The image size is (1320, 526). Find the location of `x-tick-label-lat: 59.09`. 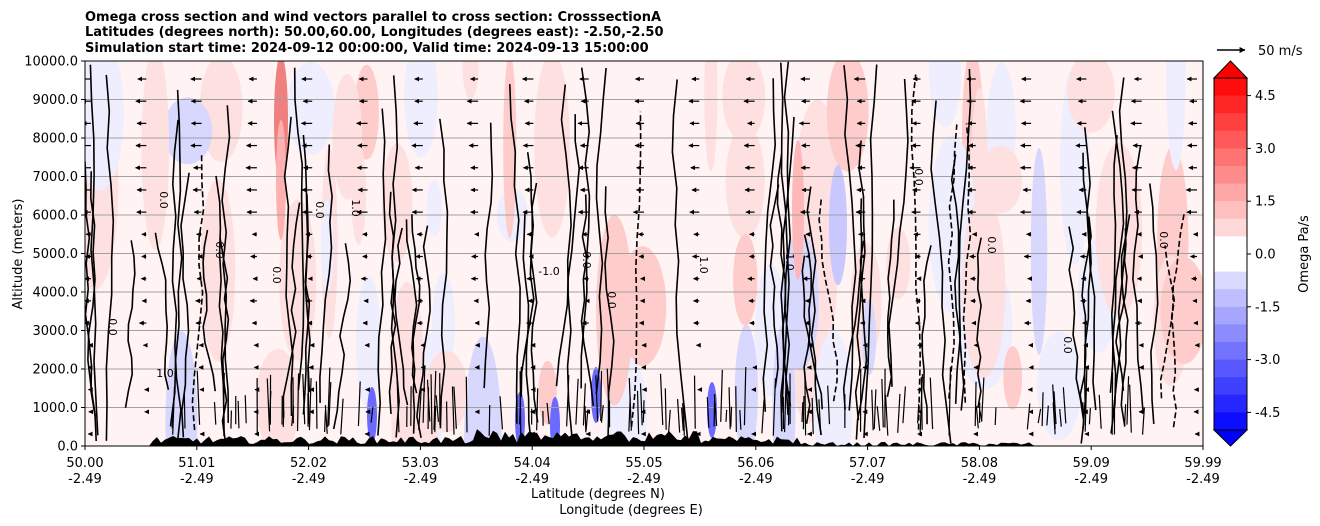

x-tick-label-lat: 59.09 is located at coordinates (1091, 463).